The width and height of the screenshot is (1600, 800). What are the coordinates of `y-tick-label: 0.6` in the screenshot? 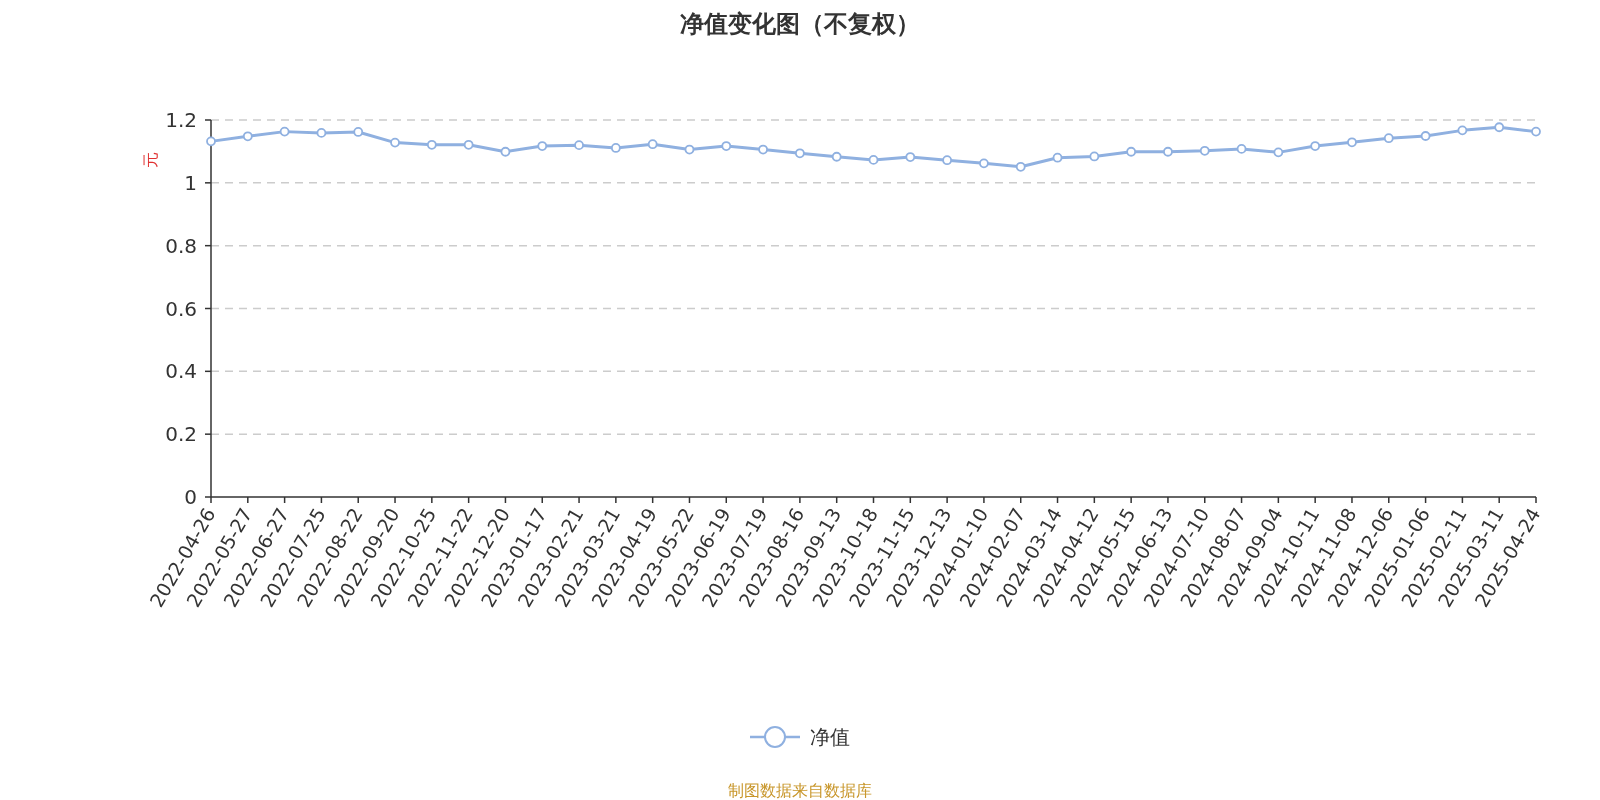 It's located at (181, 308).